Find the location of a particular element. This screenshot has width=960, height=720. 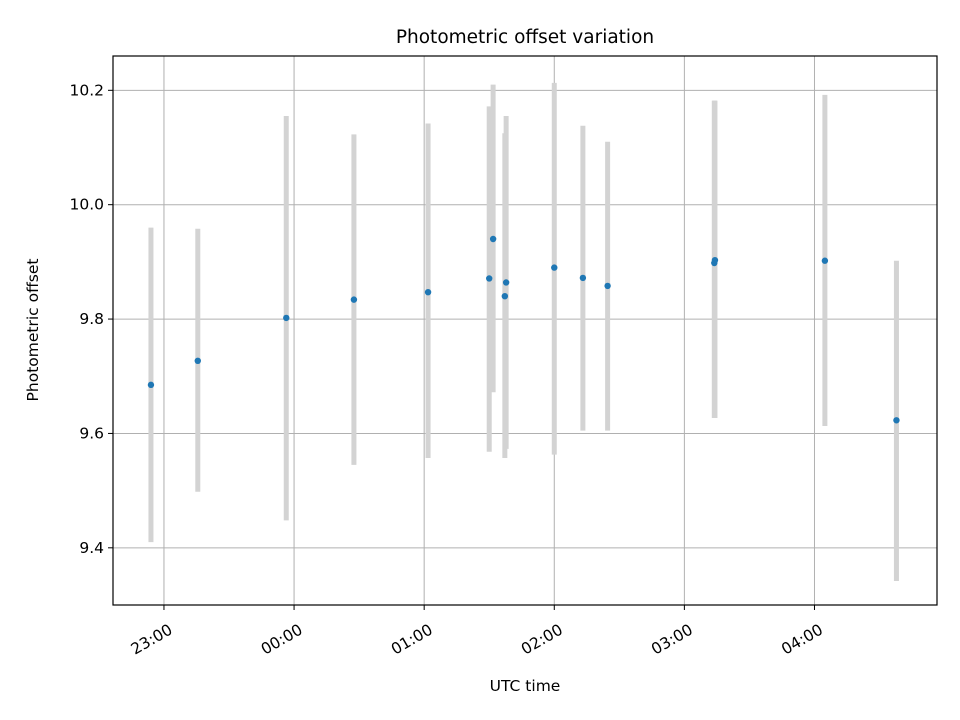

y-tick-label: 10.2 is located at coordinates (86, 90).